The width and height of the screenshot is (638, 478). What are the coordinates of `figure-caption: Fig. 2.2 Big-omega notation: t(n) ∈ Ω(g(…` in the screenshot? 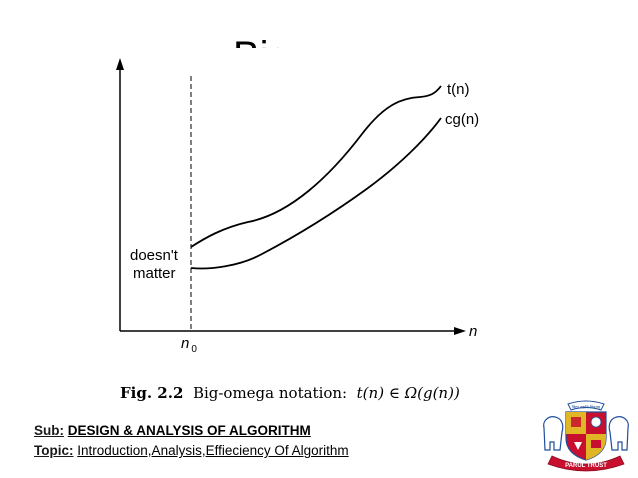 It's located at (290, 393).